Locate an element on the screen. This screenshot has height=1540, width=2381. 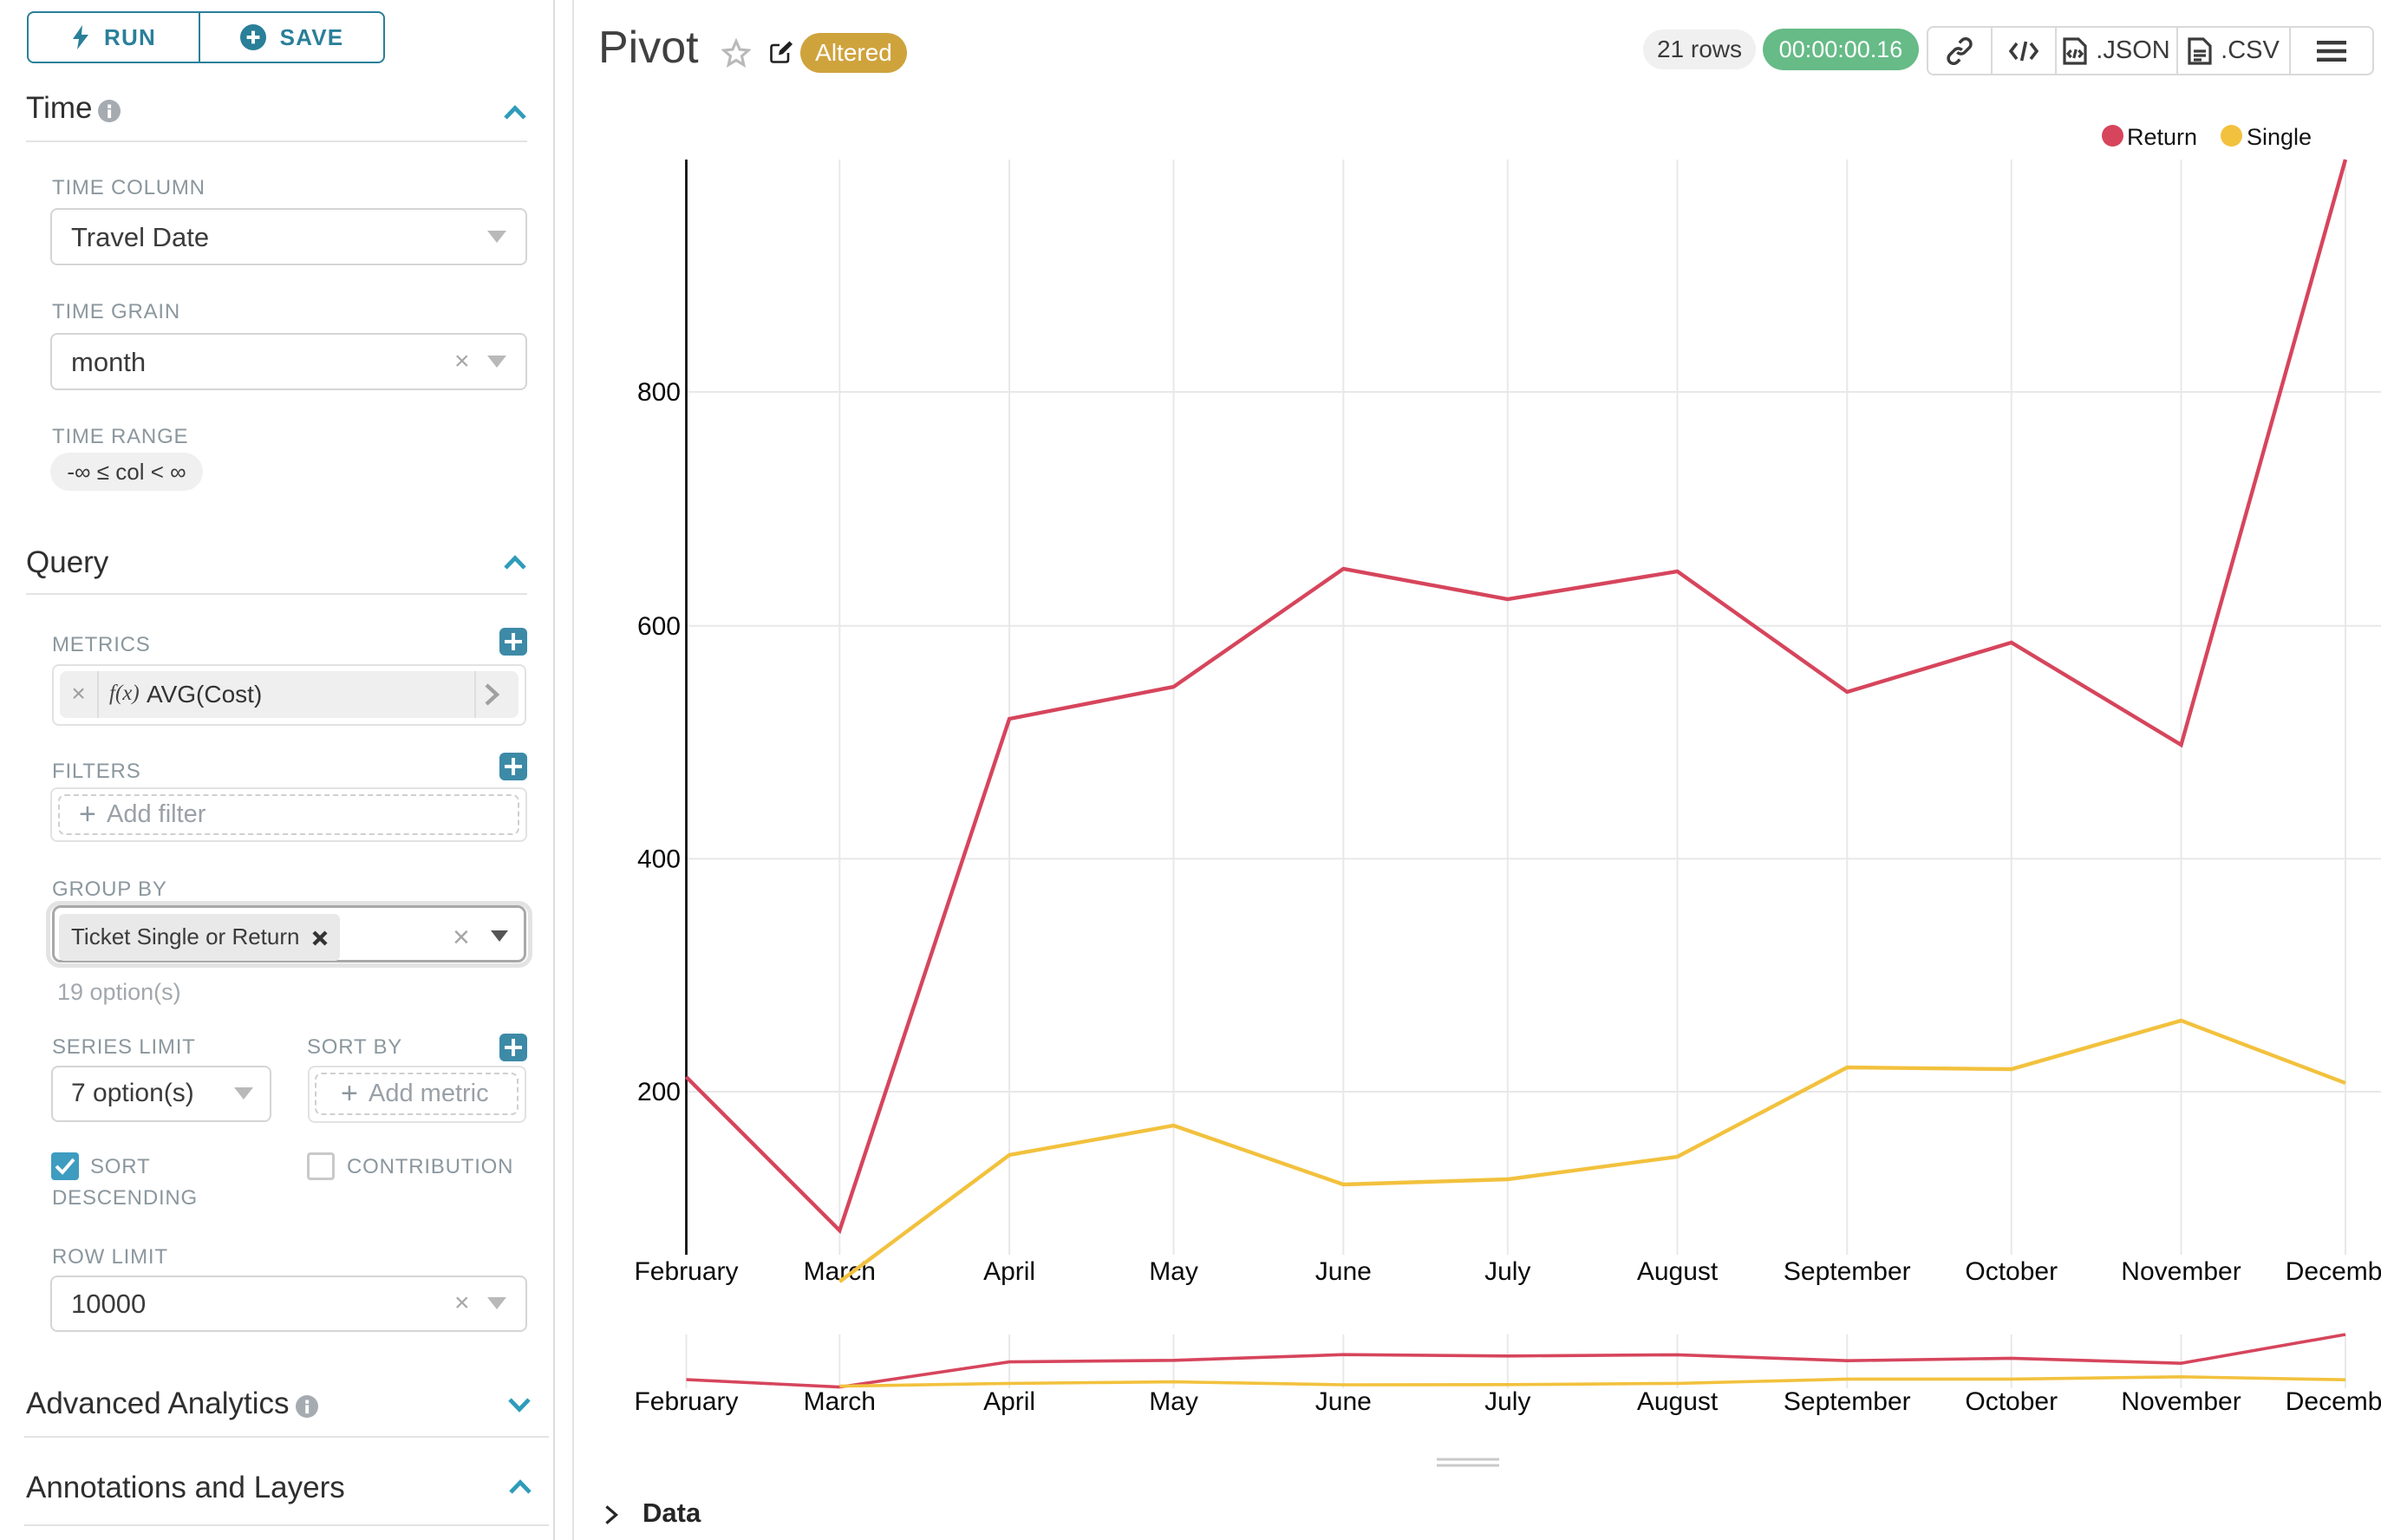
svg-text: 200 is located at coordinates (659, 1092).